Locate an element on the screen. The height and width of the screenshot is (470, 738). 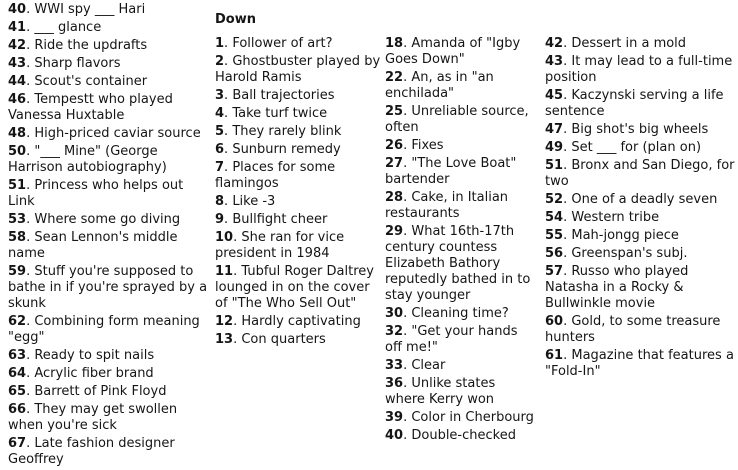
clue-text: Combining form meaning "egg" is located at coordinates (104, 329).